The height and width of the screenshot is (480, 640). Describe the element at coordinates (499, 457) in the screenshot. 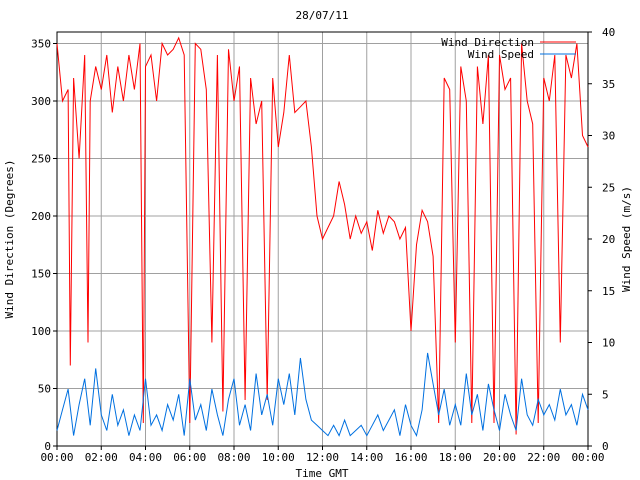

I see `x-tick-label: 20:00` at that location.